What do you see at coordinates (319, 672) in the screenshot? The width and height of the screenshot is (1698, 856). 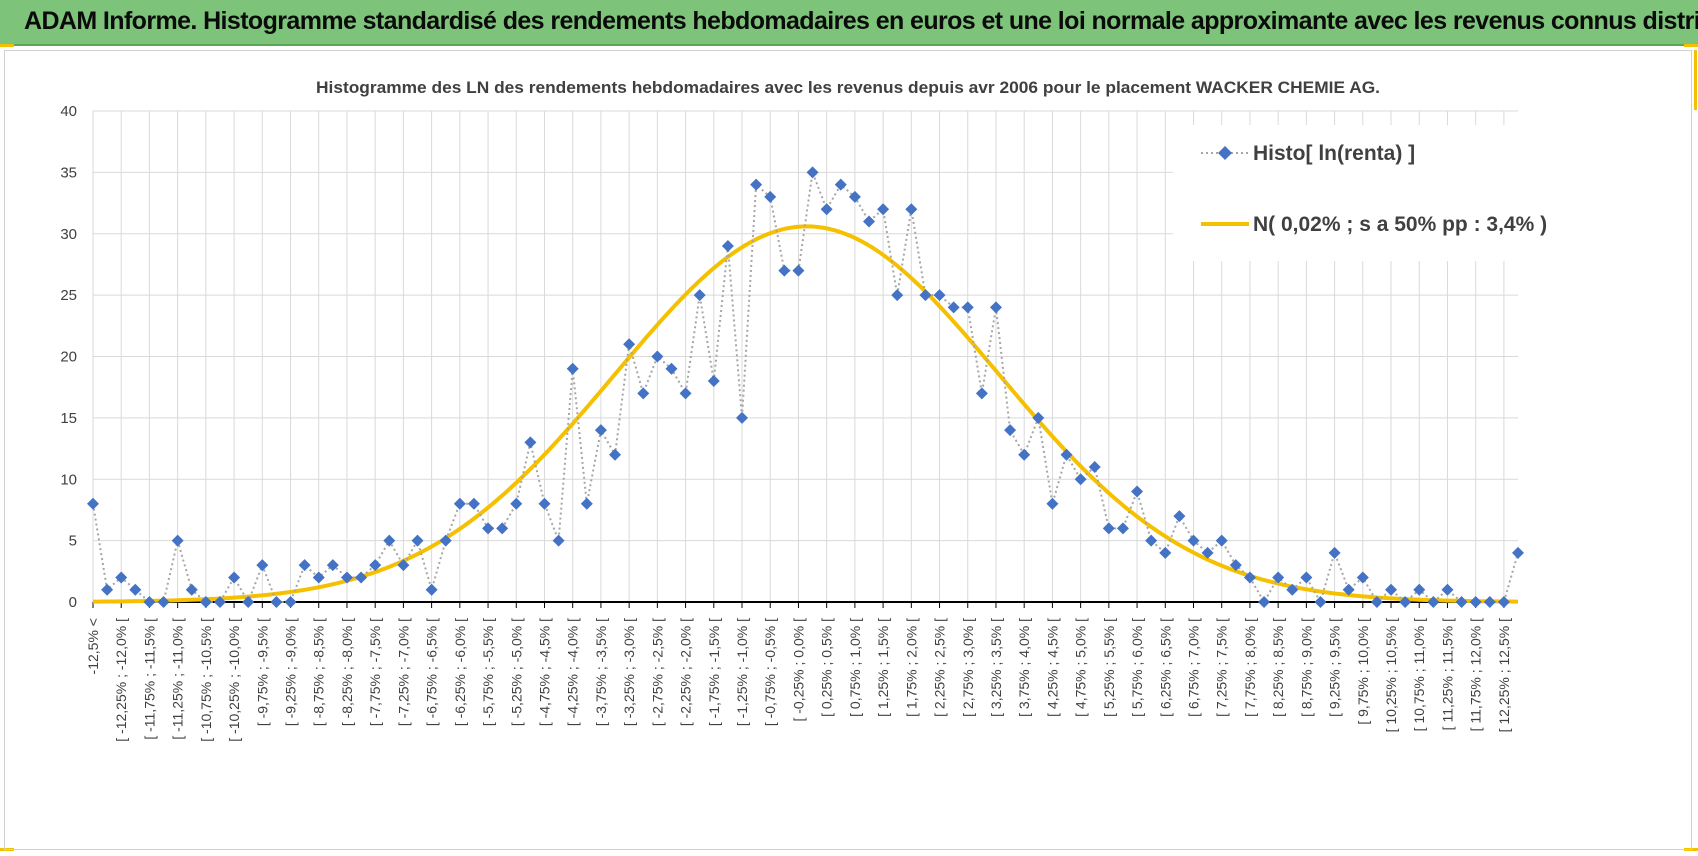 I see `x-tick-label: [ -8,75% ; -8,5% [` at bounding box center [319, 672].